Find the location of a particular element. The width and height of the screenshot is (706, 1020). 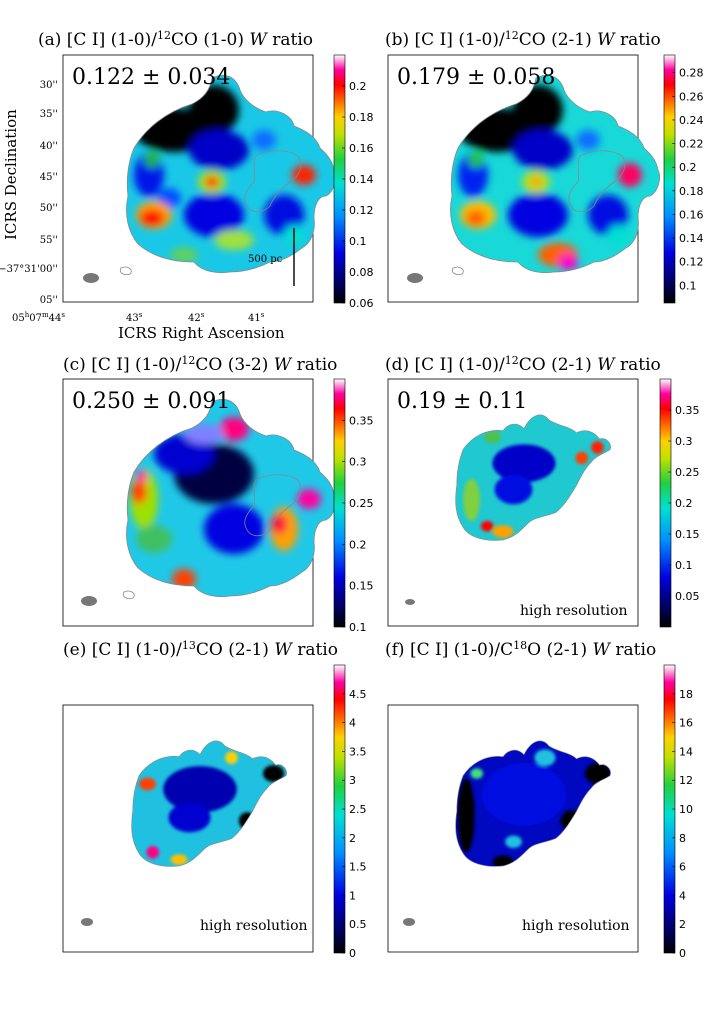

panel-c: (c) [C I] (1-0)/12CO (3-2) W ratio 0.2 is located at coordinates (218, 494).